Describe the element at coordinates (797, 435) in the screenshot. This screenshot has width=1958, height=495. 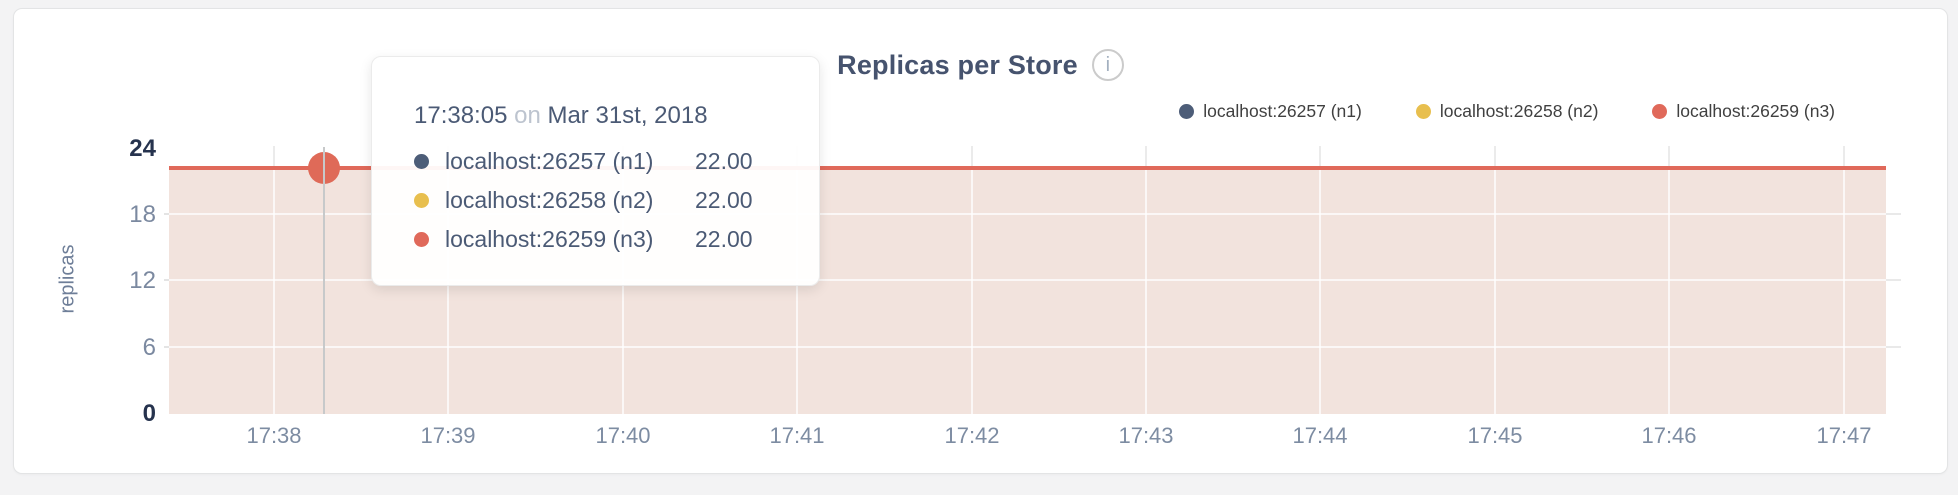
I see `x-tick: 17:41` at that location.